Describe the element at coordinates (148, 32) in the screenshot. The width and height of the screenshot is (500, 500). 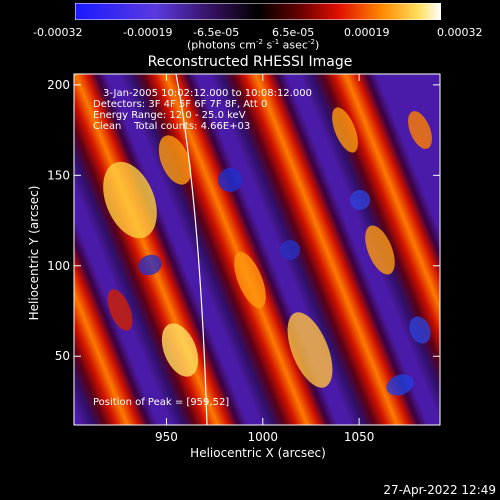
I see `colorbar-tick-2: -0.00019` at that location.